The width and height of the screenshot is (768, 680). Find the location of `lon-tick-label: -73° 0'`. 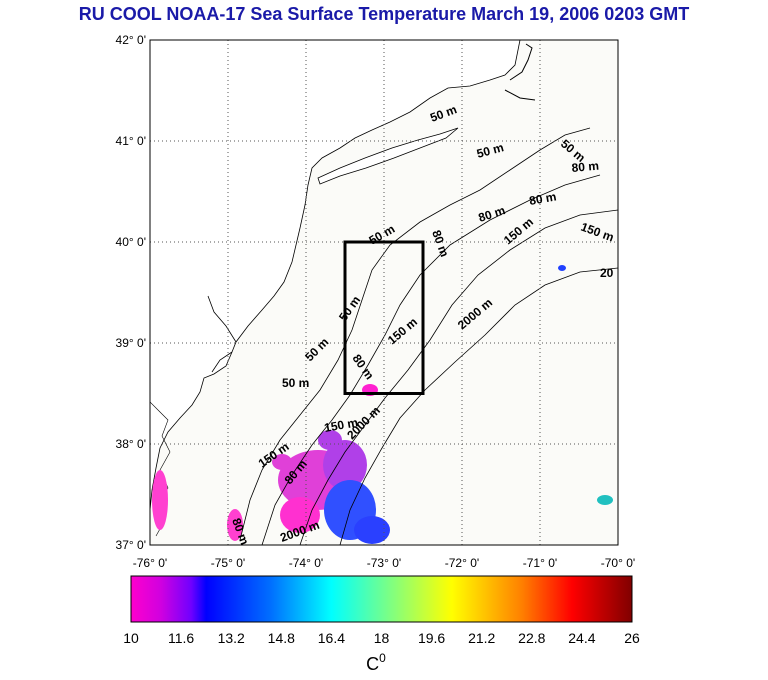

lon-tick-label: -73° 0' is located at coordinates (384, 563).